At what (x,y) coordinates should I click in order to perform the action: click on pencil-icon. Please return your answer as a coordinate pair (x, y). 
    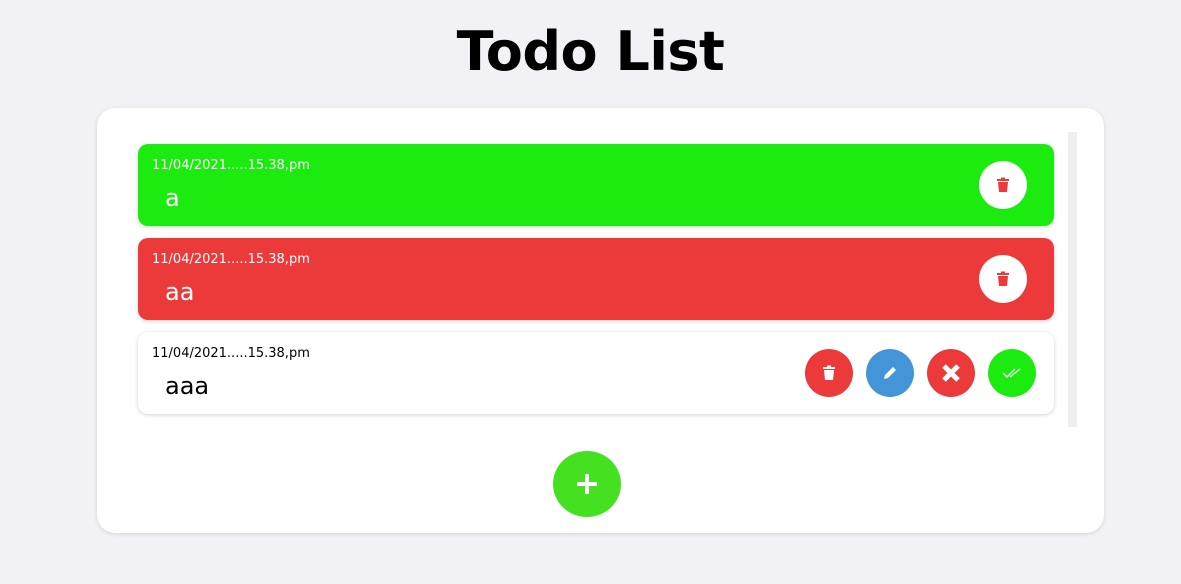
    Looking at the image, I should click on (890, 373).